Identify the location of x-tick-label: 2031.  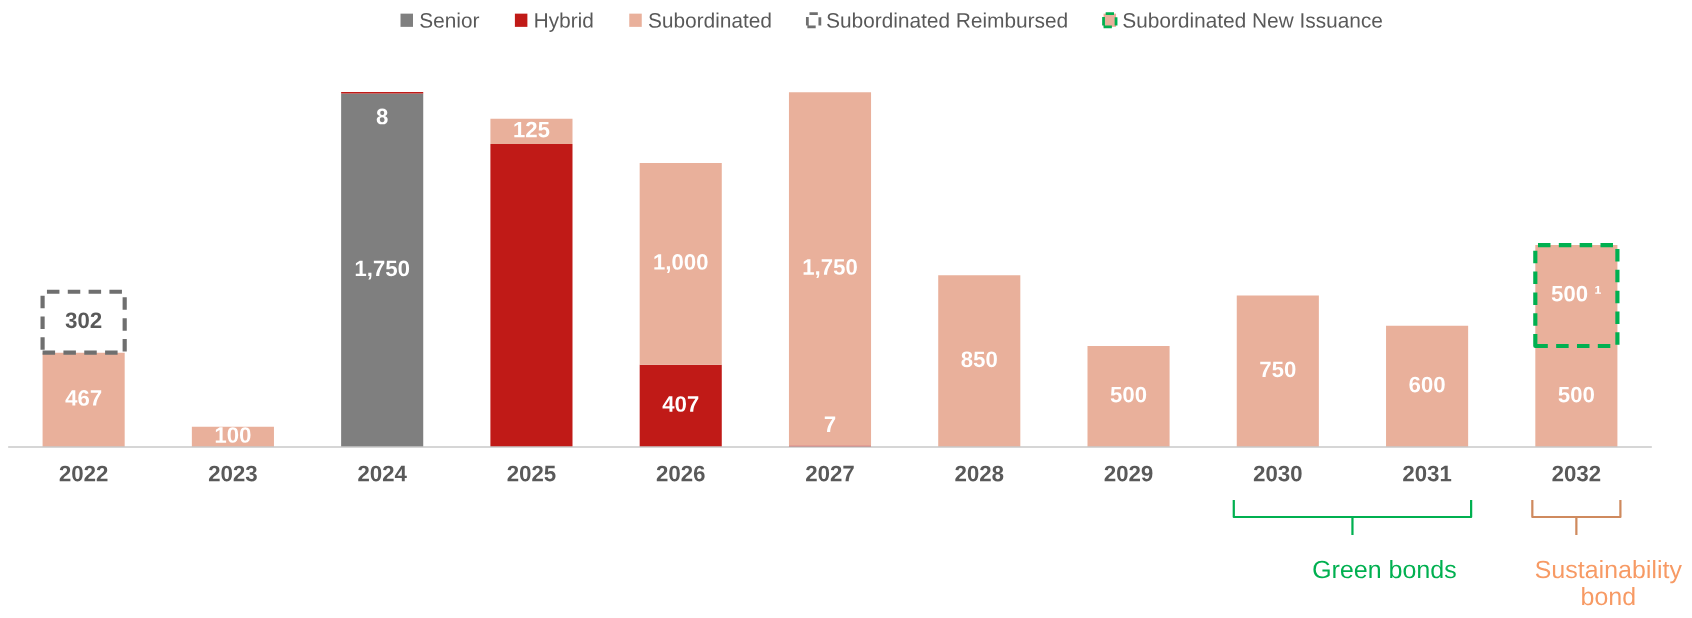
(1427, 473).